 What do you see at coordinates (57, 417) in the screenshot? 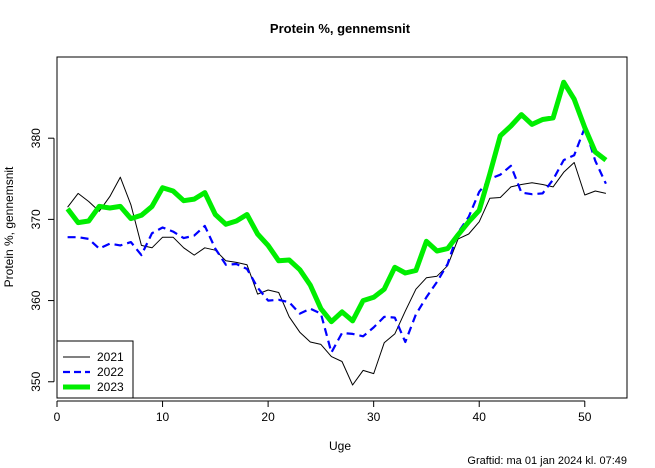
I see `x-tick-label: 0` at bounding box center [57, 417].